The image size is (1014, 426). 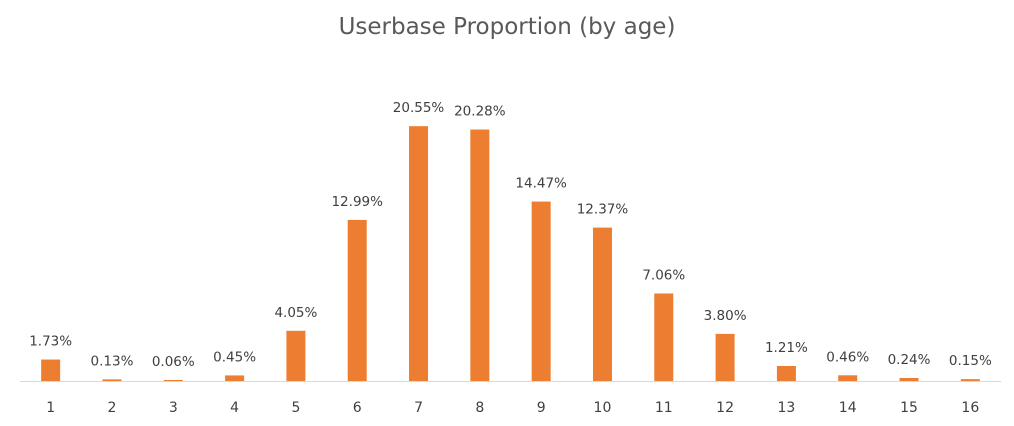 What do you see at coordinates (234, 408) in the screenshot?
I see `x-tick-label-4: 4` at bounding box center [234, 408].